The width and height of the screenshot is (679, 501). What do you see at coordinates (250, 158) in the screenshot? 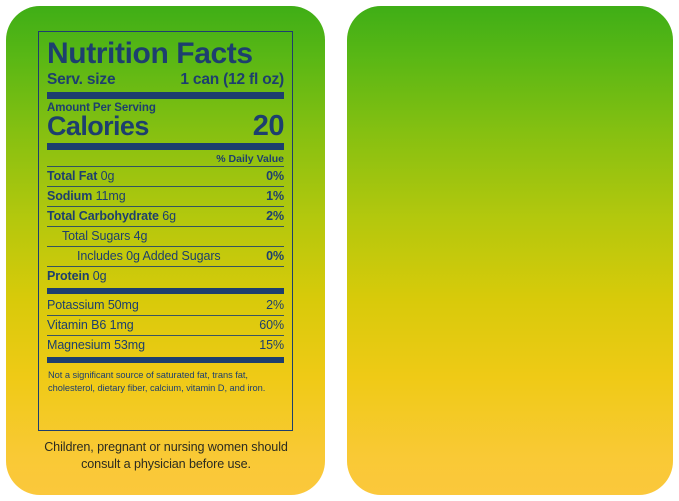
I see `daily-value-header: % Daily Value` at bounding box center [250, 158].